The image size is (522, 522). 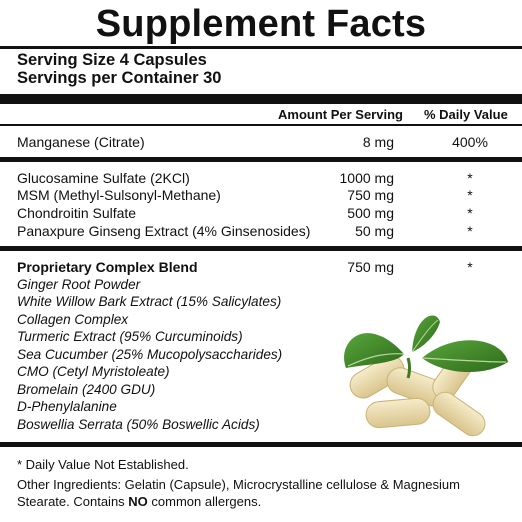 I want to click on servings-per-container: Servings per Container 30, so click(x=119, y=78).